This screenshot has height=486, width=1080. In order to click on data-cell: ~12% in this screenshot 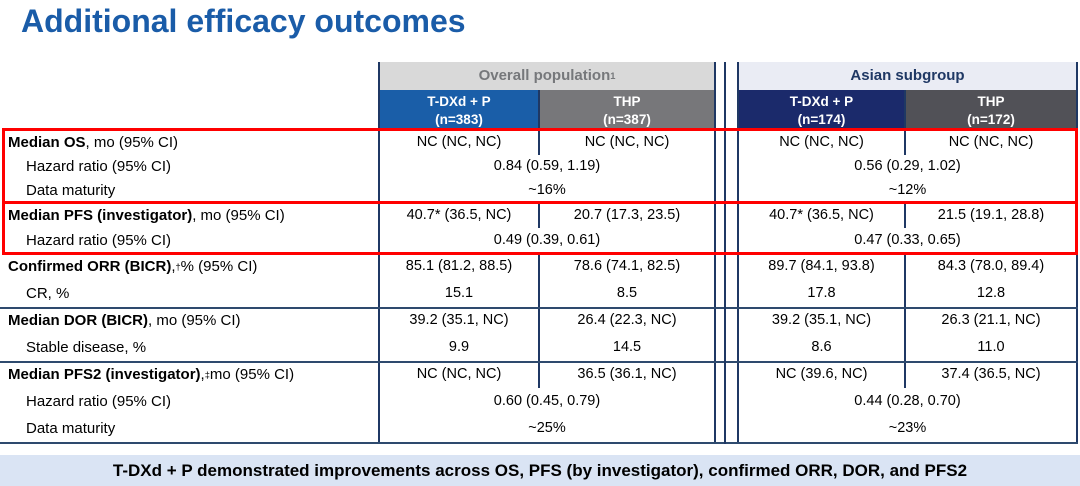, I will do `click(907, 190)`.